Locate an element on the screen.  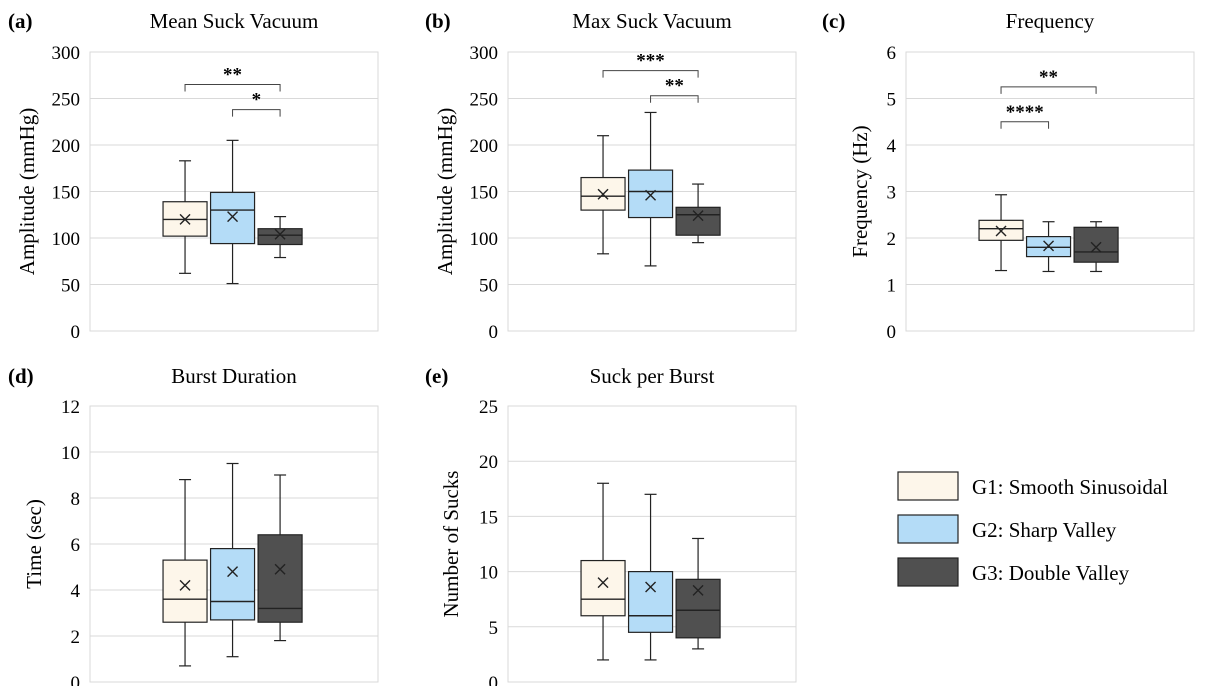
panel-label: (d) is located at coordinates (21, 376).